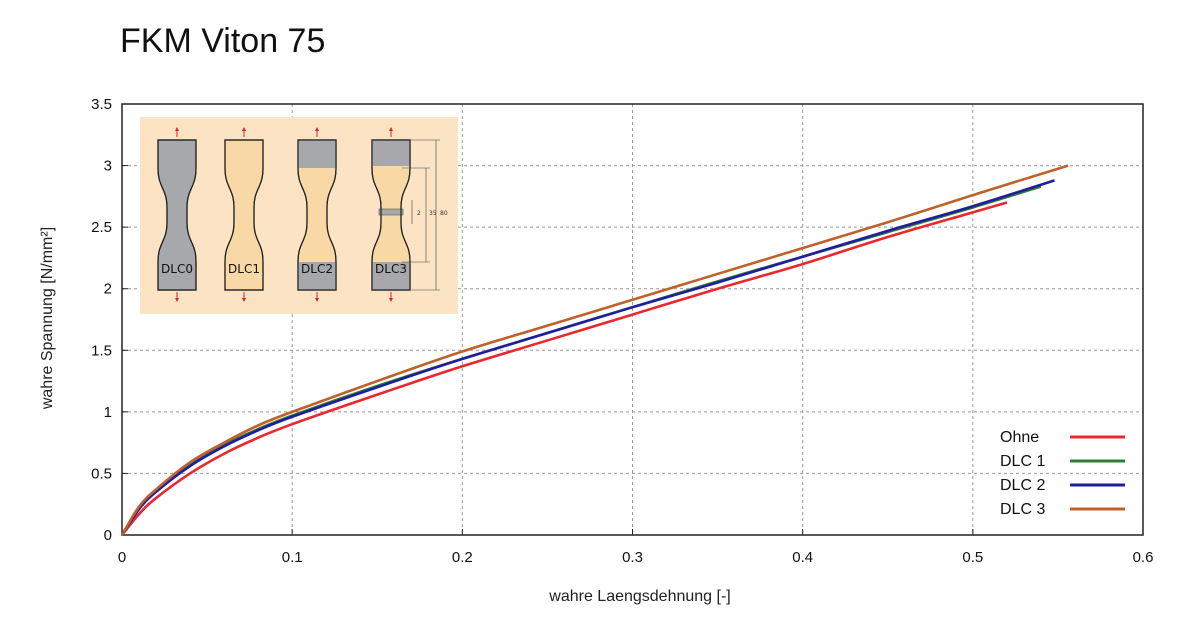 This screenshot has width=1203, height=626. Describe the element at coordinates (47, 318) in the screenshot. I see `y-axis-label: wahre Spannung [N/mm²]` at that location.